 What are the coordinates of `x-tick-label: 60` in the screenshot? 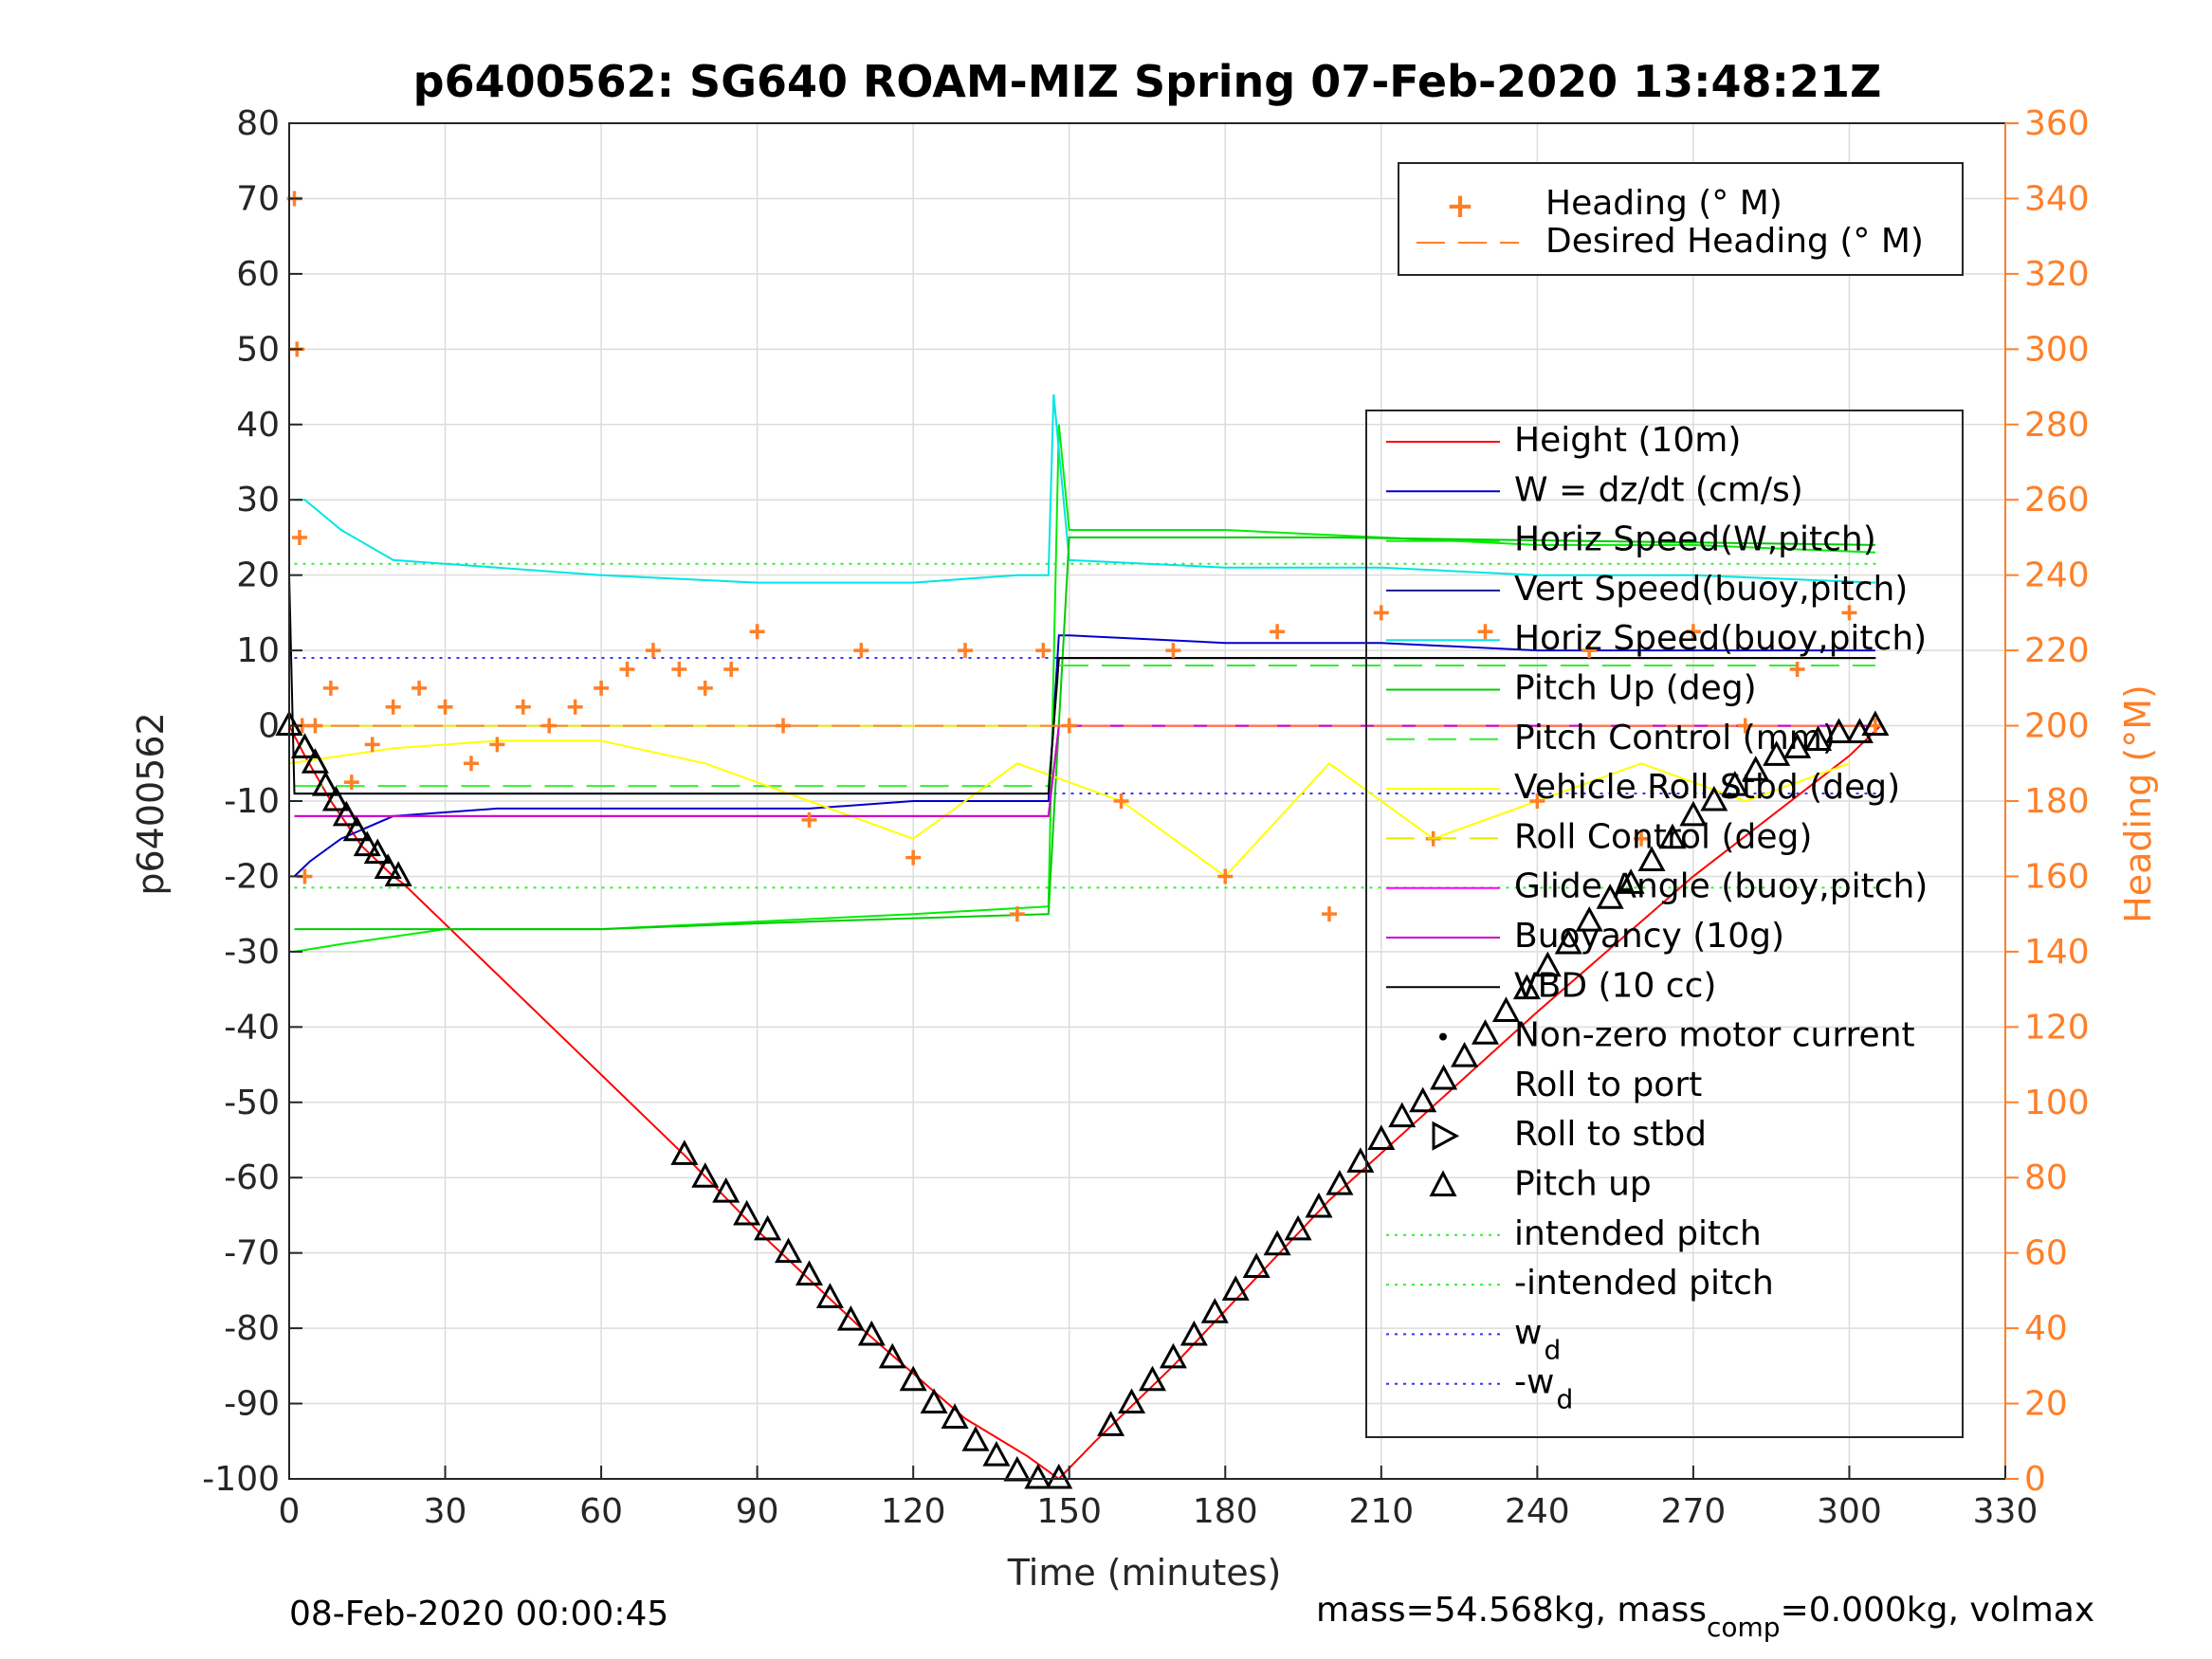 It's located at (601, 1511).